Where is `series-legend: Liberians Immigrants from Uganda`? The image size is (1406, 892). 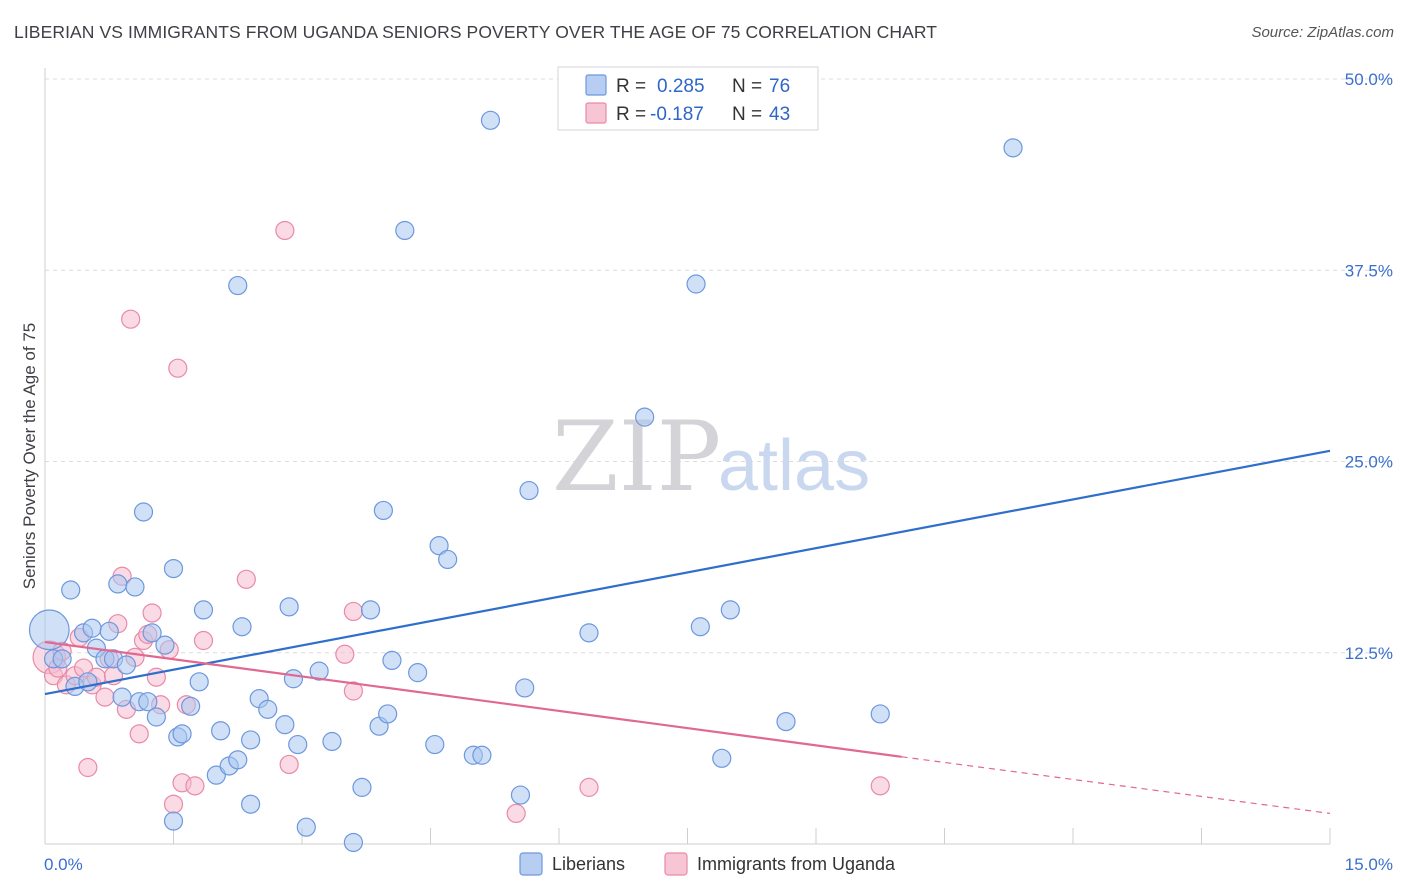 series-legend: Liberians Immigrants from Uganda is located at coordinates (707, 864).